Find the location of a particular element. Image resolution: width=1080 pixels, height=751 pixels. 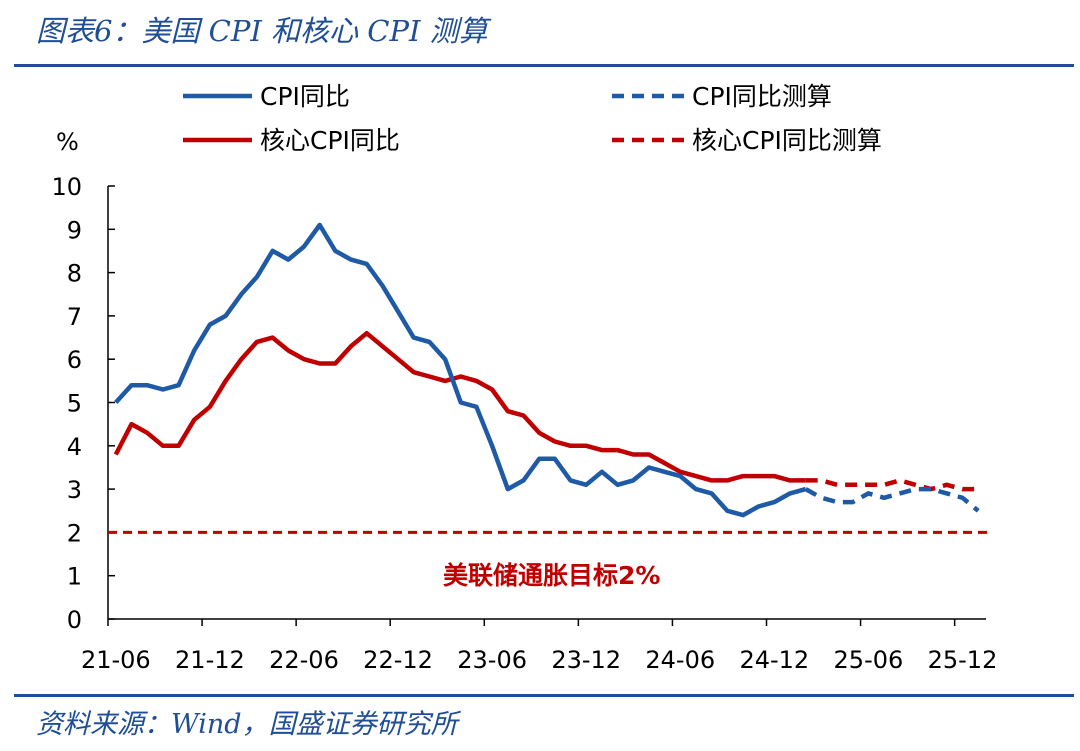

x-tick-label: 23-12 is located at coordinates (586, 660).